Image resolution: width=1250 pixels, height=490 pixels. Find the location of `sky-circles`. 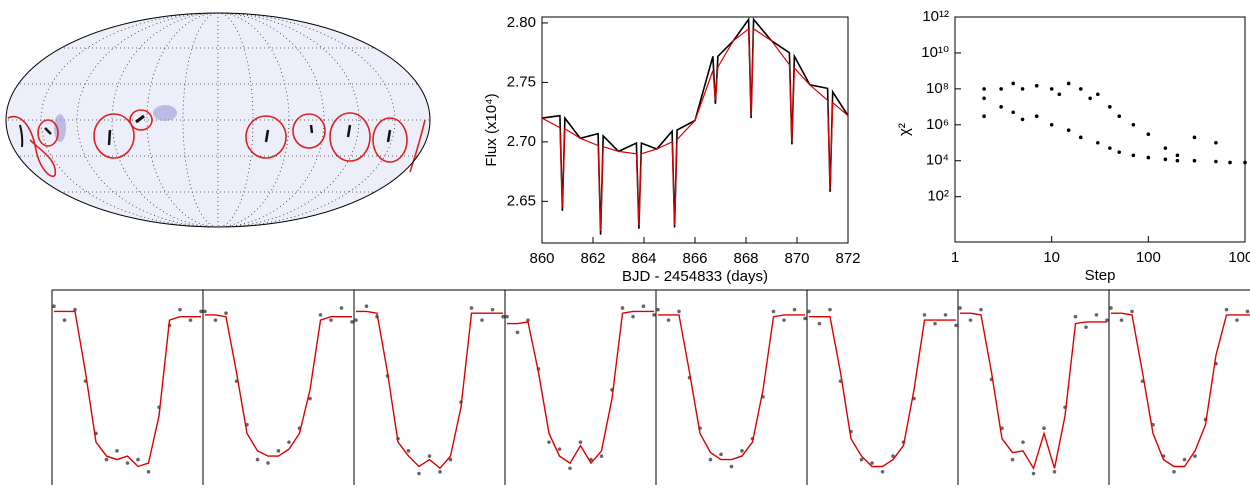

sky-circles is located at coordinates (216, 143).